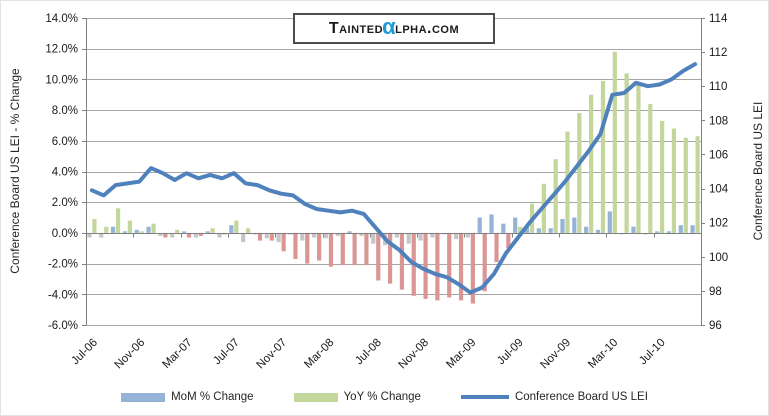 This screenshot has height=416, width=769. Describe the element at coordinates (368, 352) in the screenshot. I see `x-tick-label: Jul-08` at that location.